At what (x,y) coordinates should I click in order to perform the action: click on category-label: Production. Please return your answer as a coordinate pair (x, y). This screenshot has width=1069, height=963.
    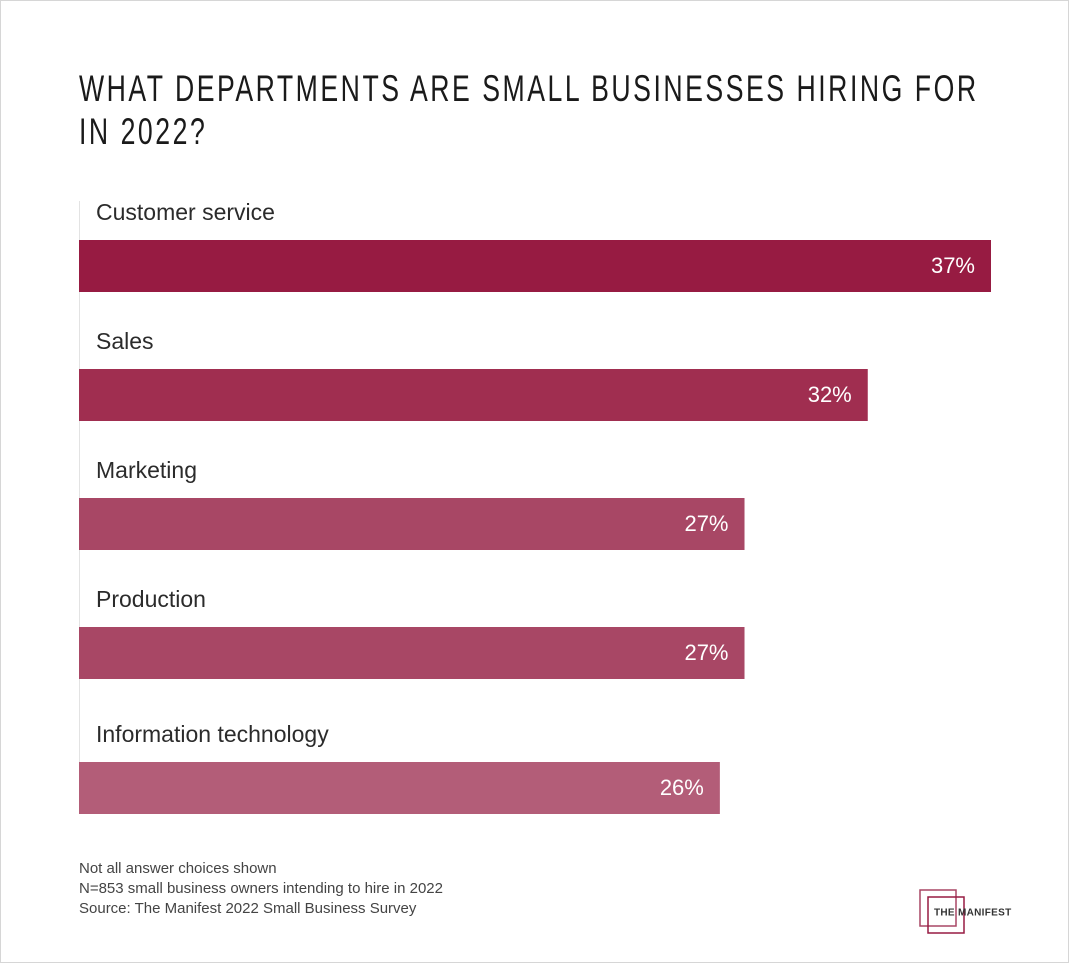
    Looking at the image, I should click on (151, 599).